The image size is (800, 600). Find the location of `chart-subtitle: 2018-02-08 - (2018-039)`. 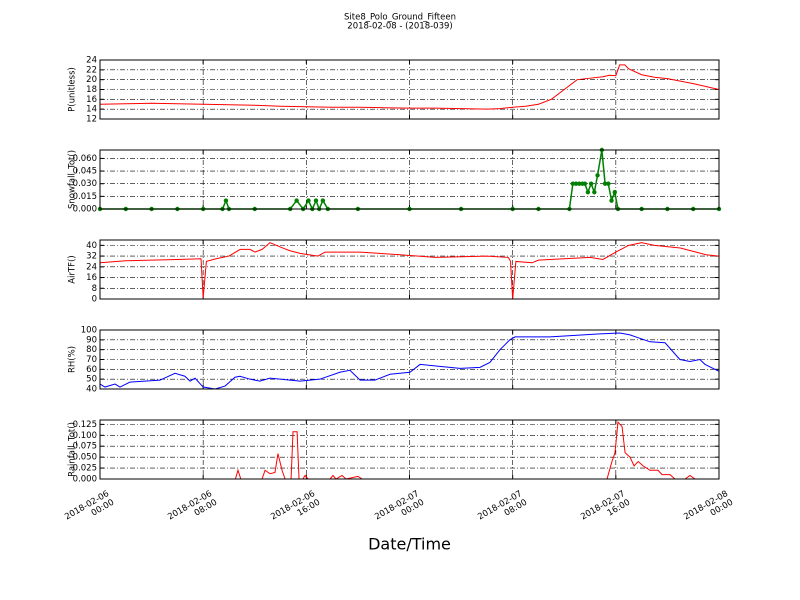

chart-subtitle: 2018-02-08 - (2018-039) is located at coordinates (399, 27).